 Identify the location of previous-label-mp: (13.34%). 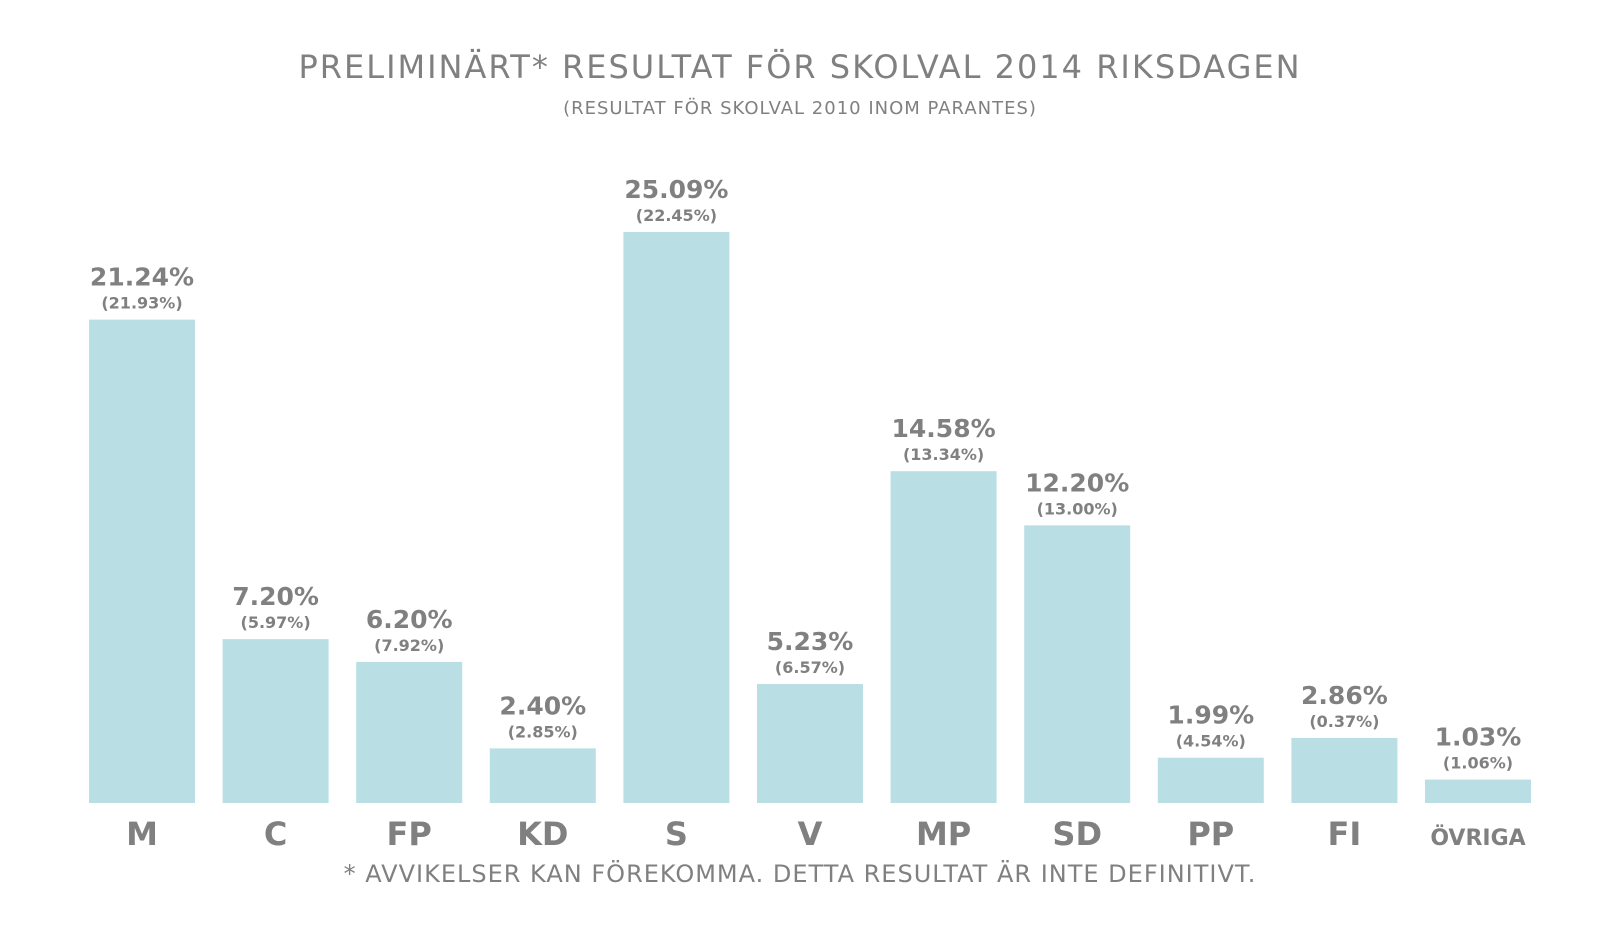
(943, 454).